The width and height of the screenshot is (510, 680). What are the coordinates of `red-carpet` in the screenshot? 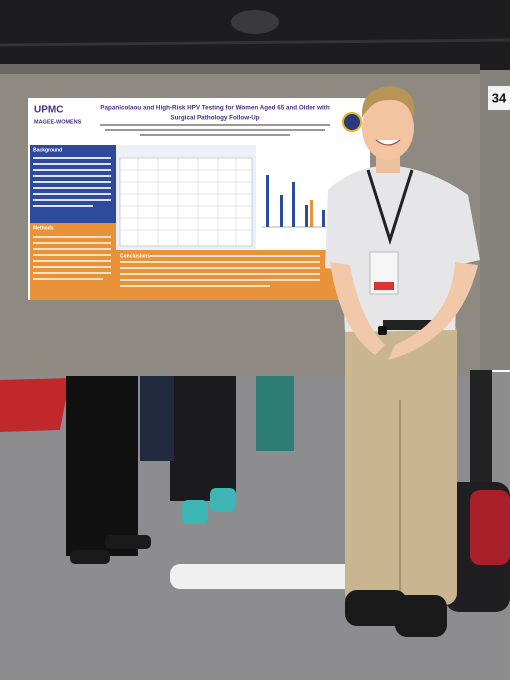 It's located at (35, 405).